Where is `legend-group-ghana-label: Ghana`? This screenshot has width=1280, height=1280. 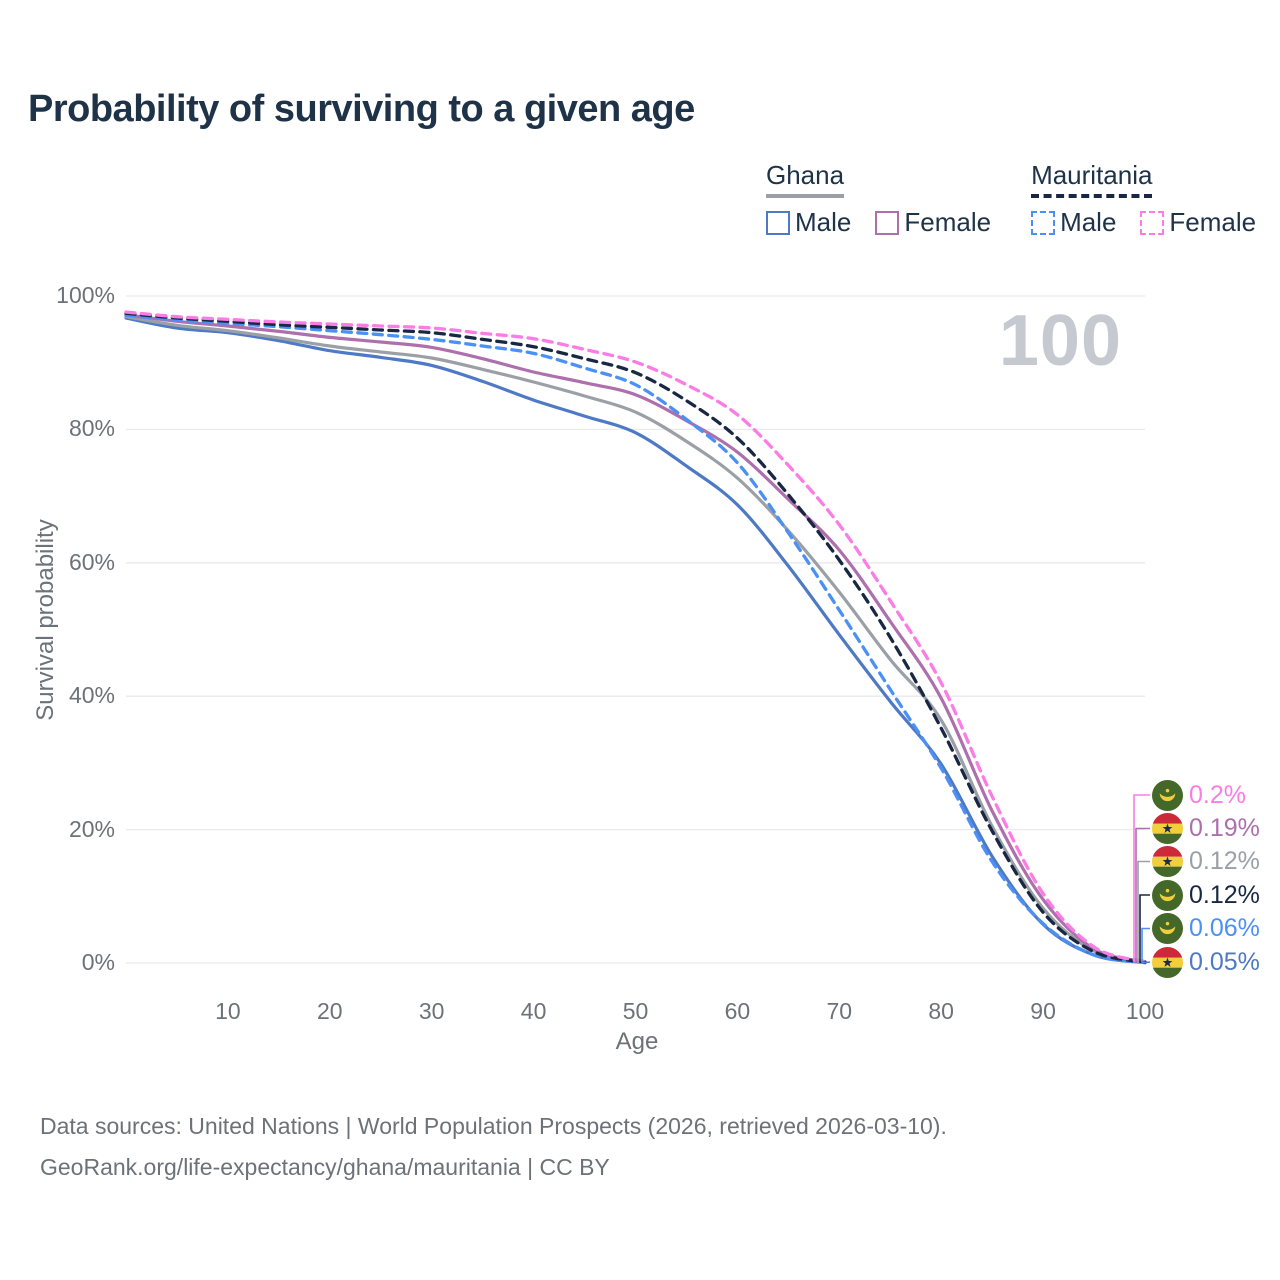 legend-group-ghana-label: Ghana is located at coordinates (805, 179).